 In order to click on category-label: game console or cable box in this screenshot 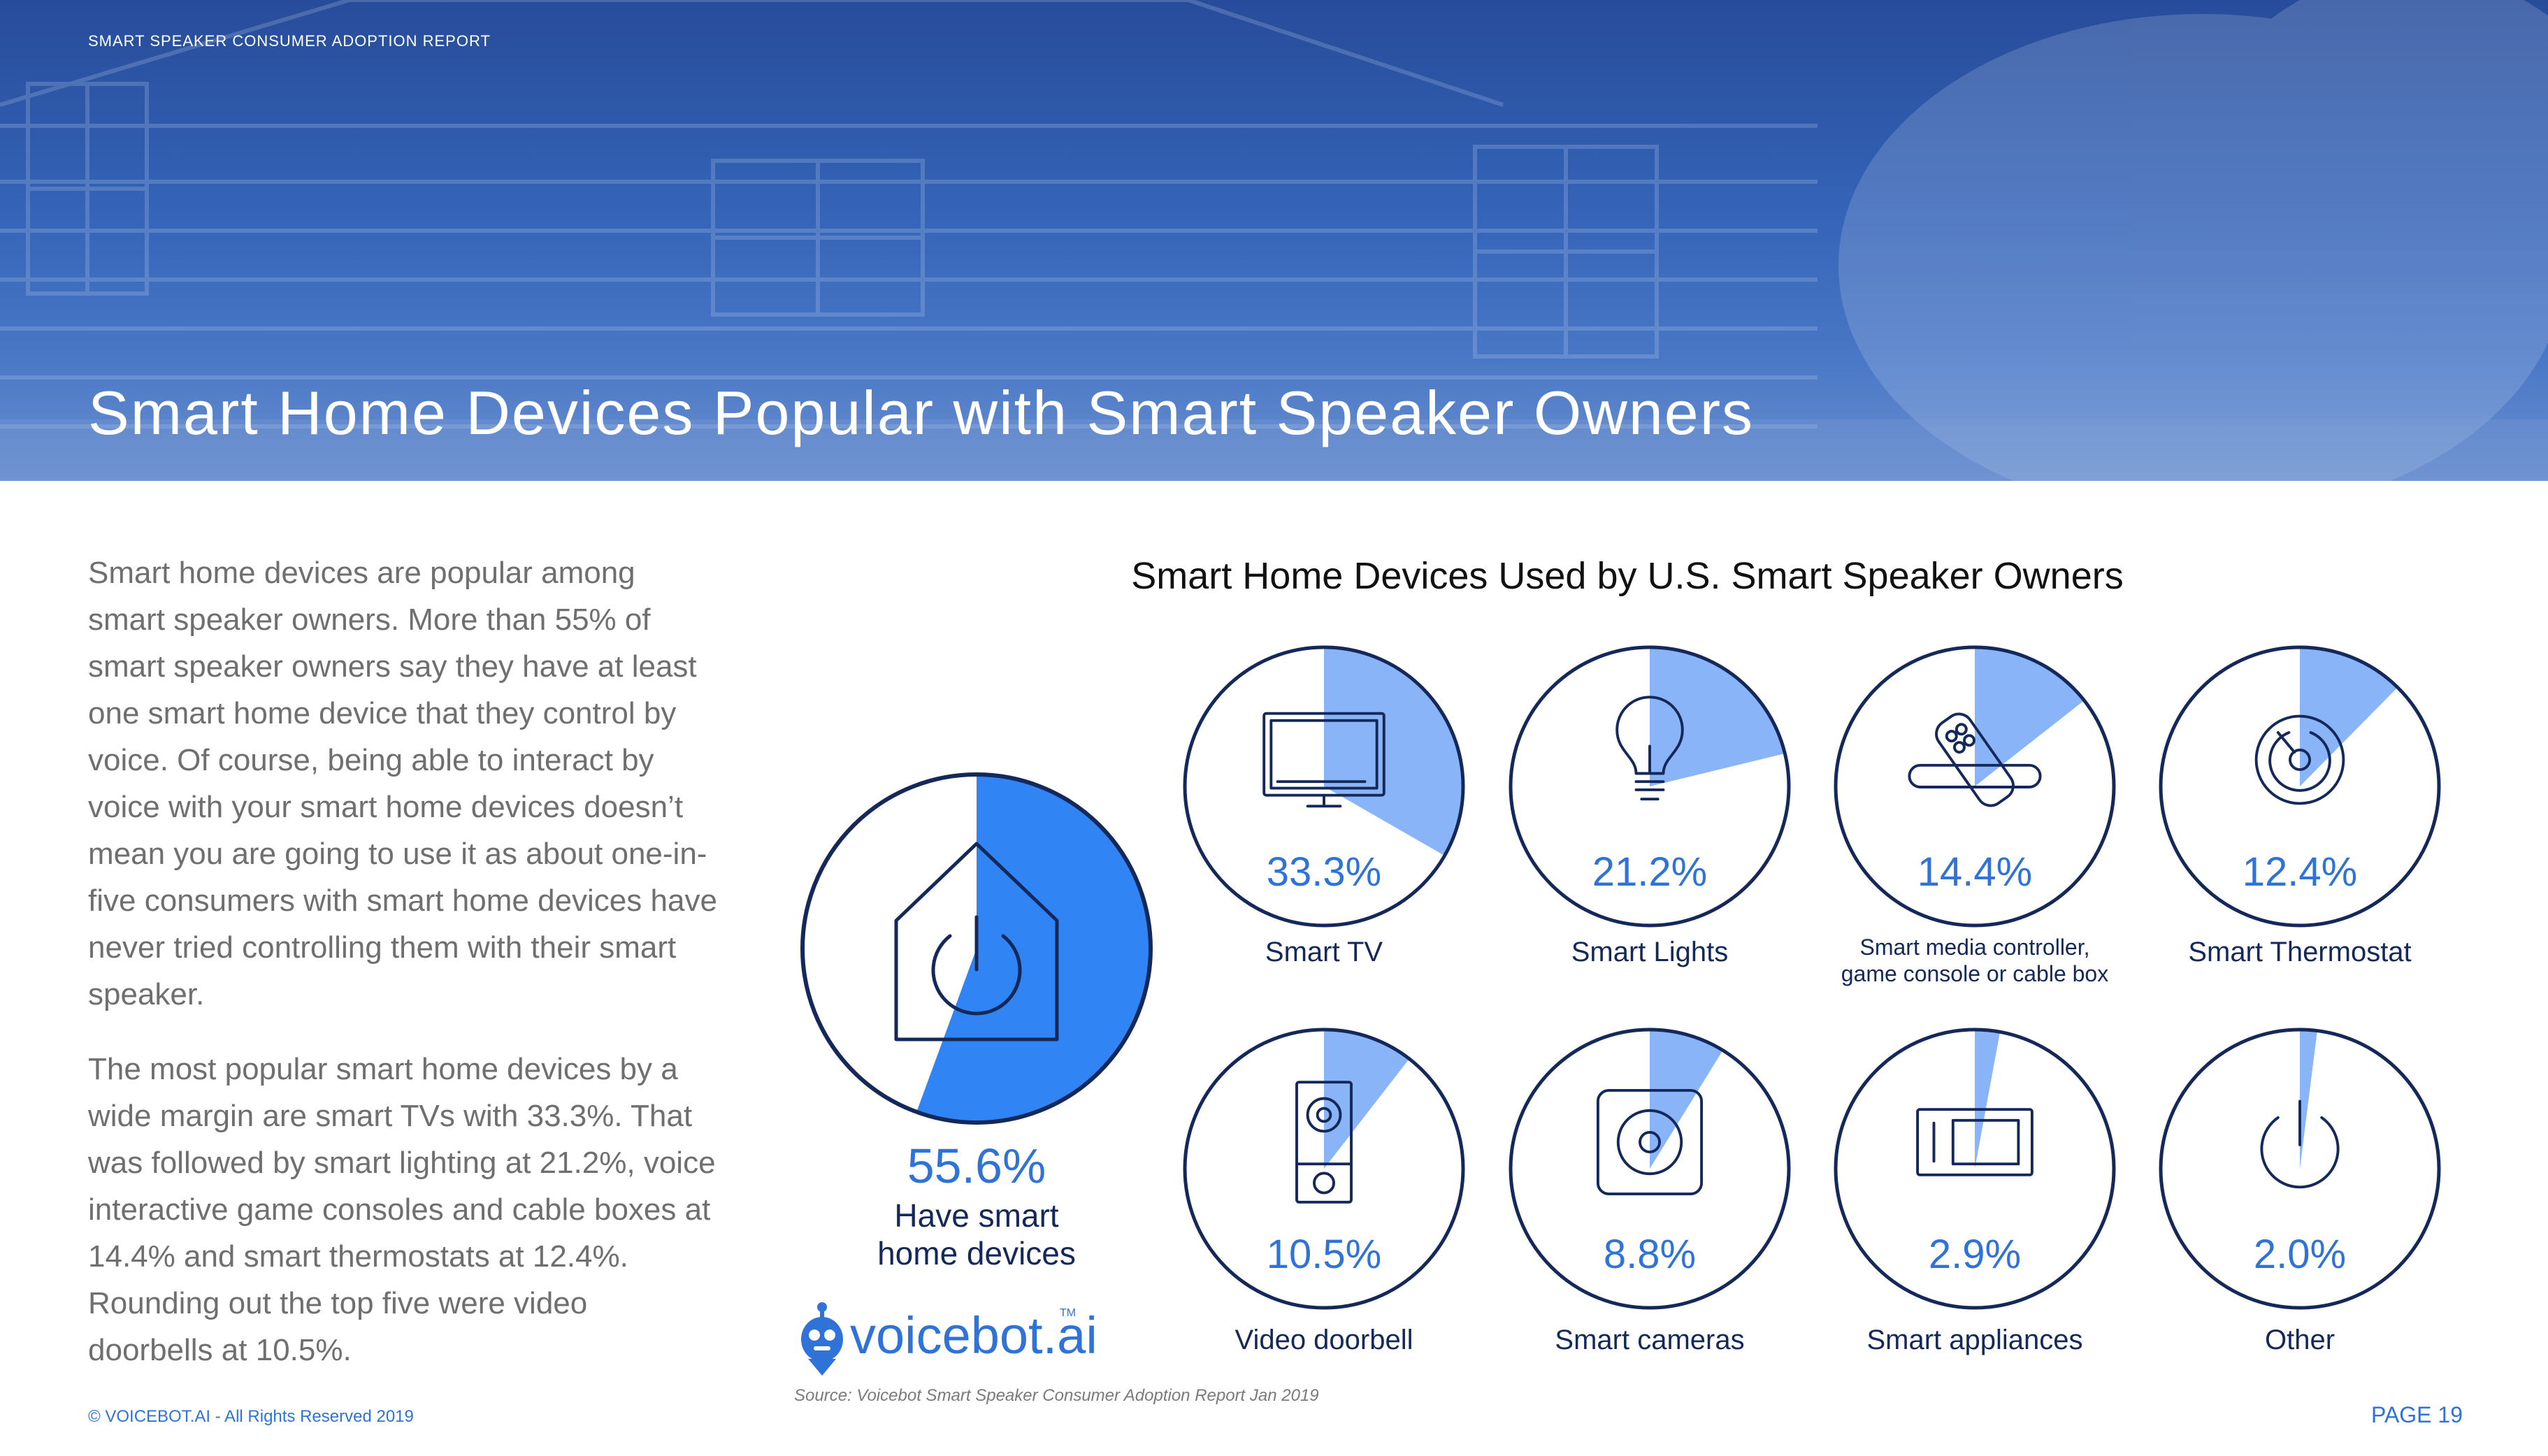, I will do `click(1974, 974)`.